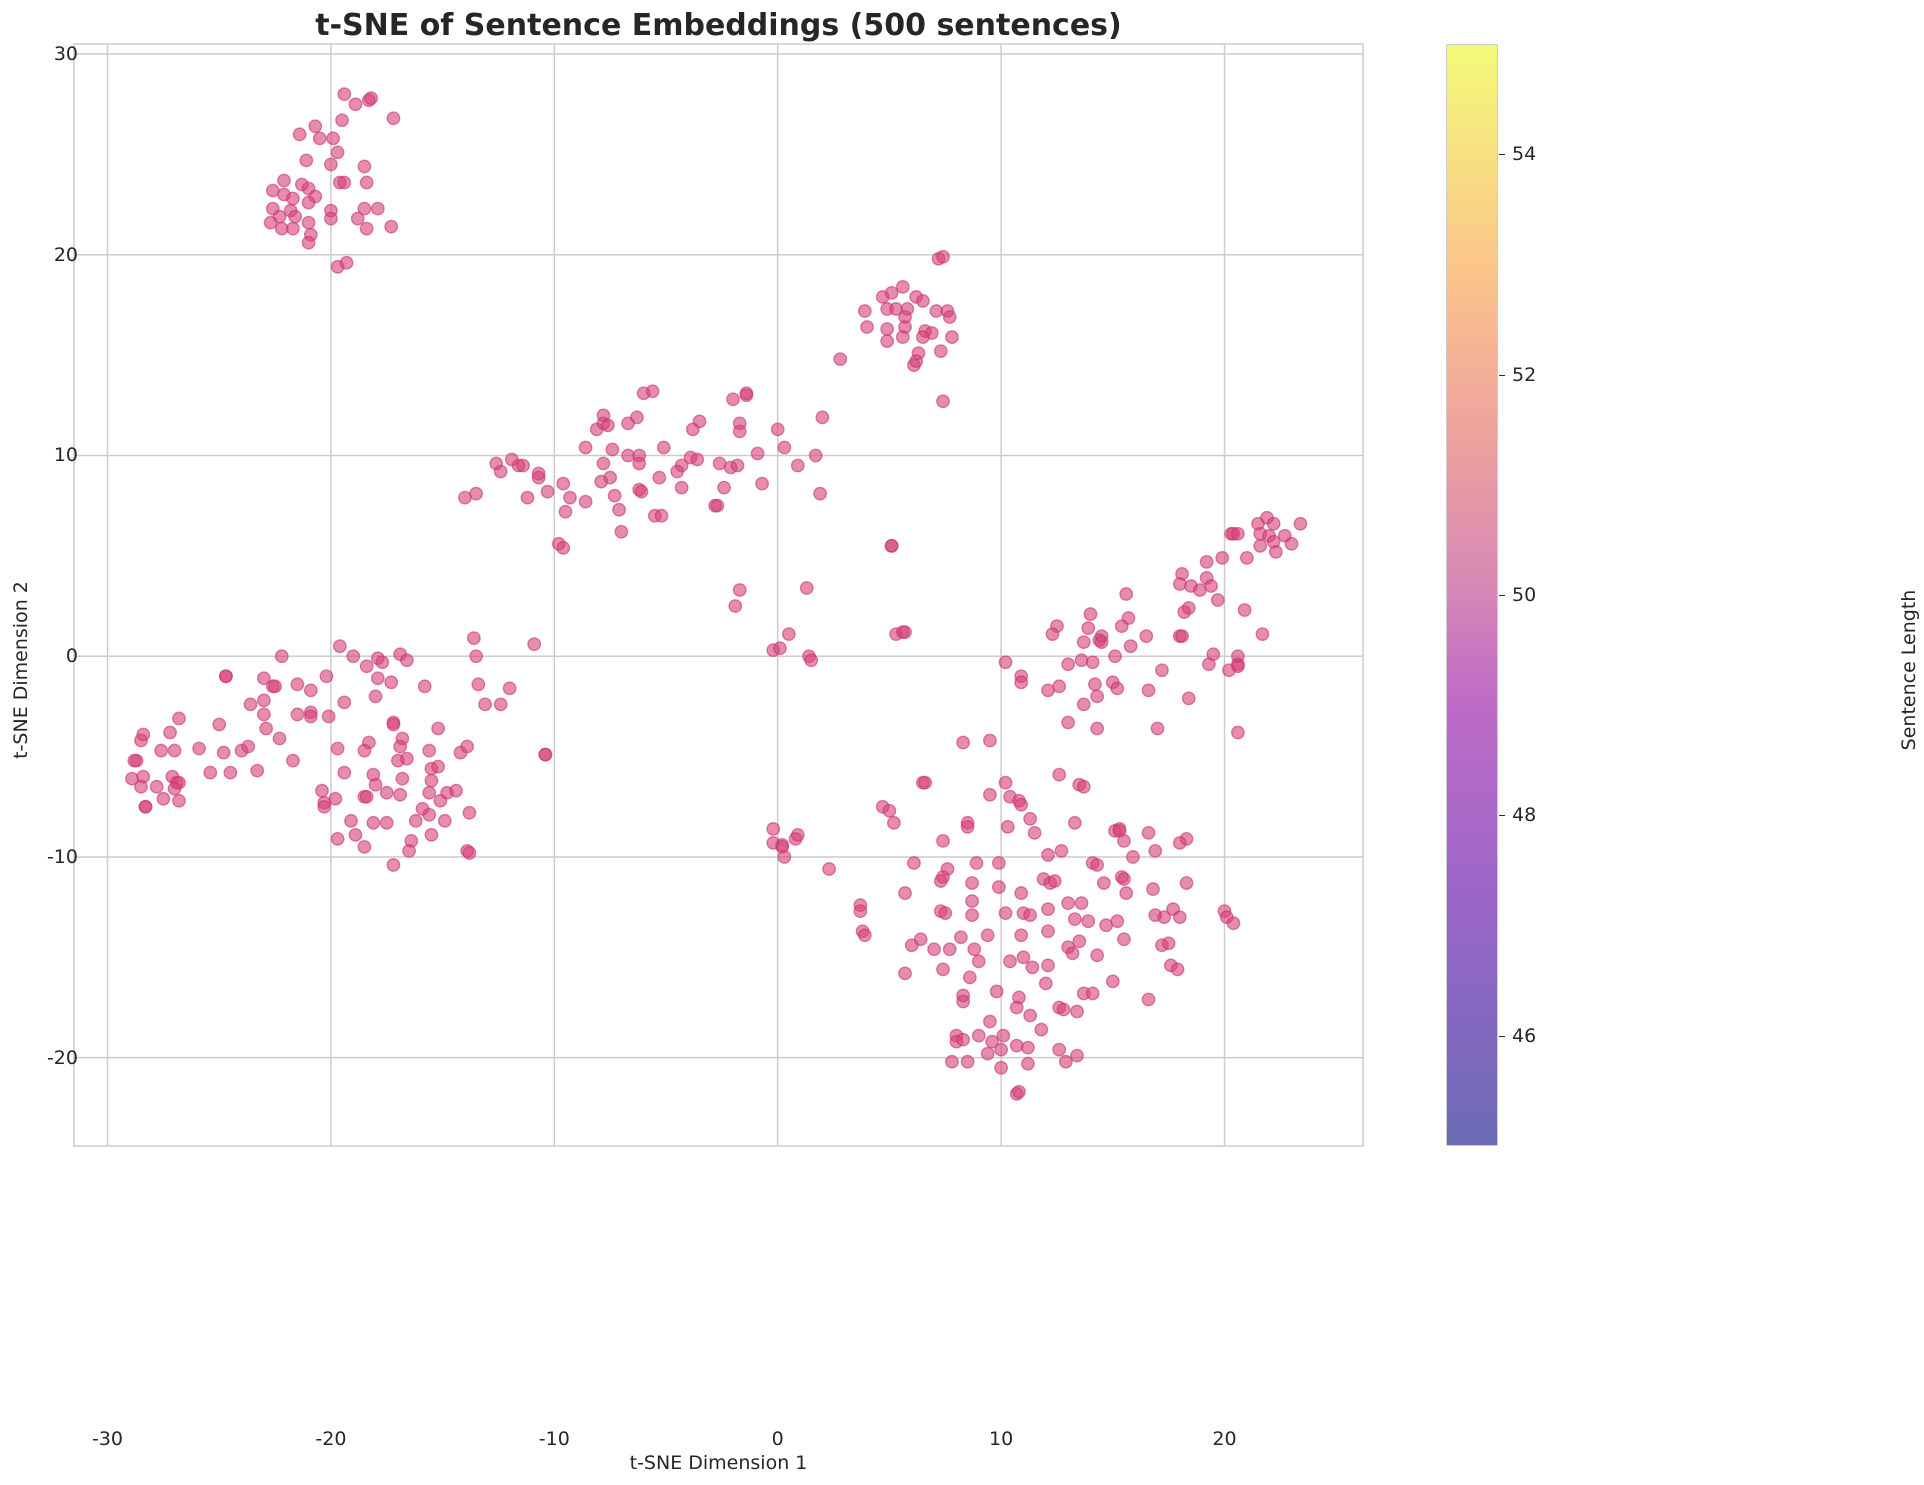 Image resolution: width=1924 pixels, height=1485 pixels. I want to click on colorbar-tick-label: 54, so click(1524, 154).